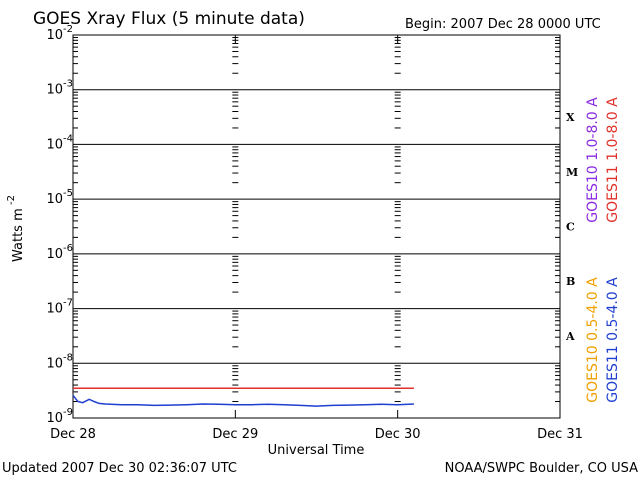 The height and width of the screenshot is (480, 640). What do you see at coordinates (243, 400) in the screenshot?
I see `series-line` at bounding box center [243, 400].